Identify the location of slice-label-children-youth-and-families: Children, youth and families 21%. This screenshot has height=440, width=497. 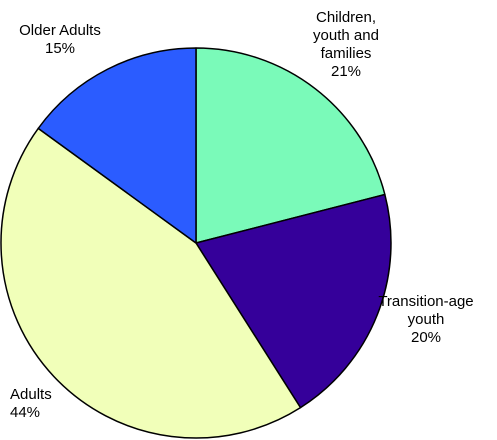
(346, 44).